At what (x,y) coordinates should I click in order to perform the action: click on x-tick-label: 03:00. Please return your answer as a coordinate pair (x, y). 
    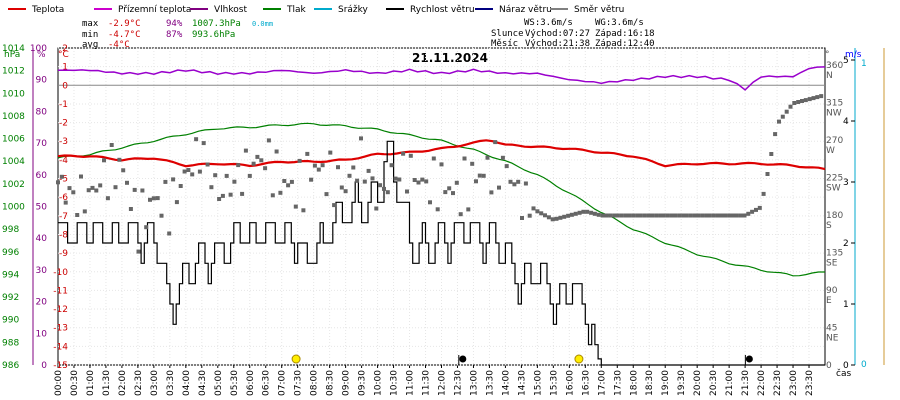
    Looking at the image, I should click on (155, 383).